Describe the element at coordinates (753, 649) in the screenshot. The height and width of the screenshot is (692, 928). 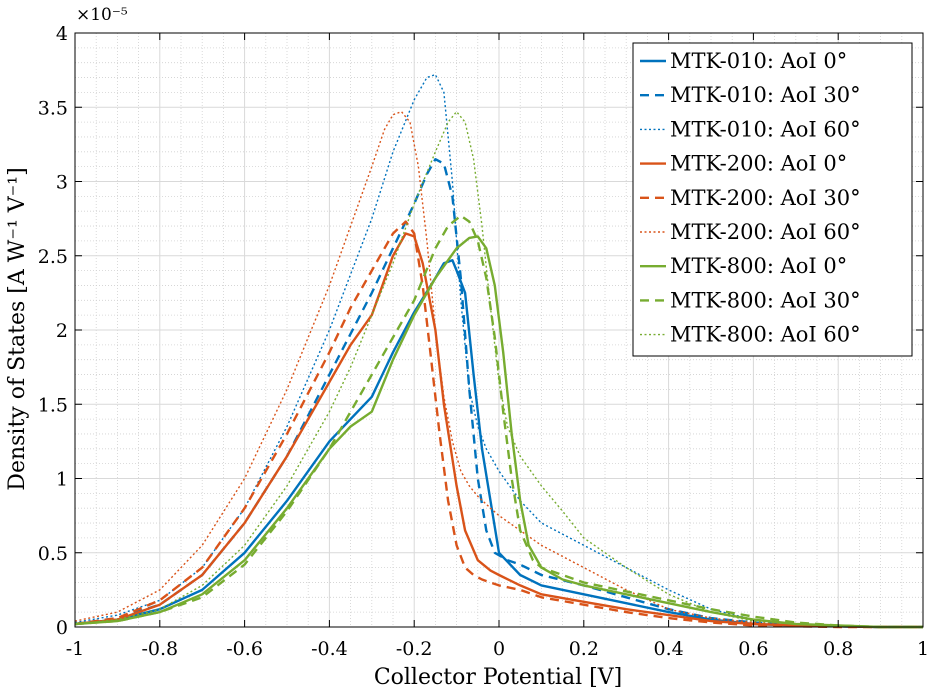
I see `x-tick-label: 0.6` at that location.